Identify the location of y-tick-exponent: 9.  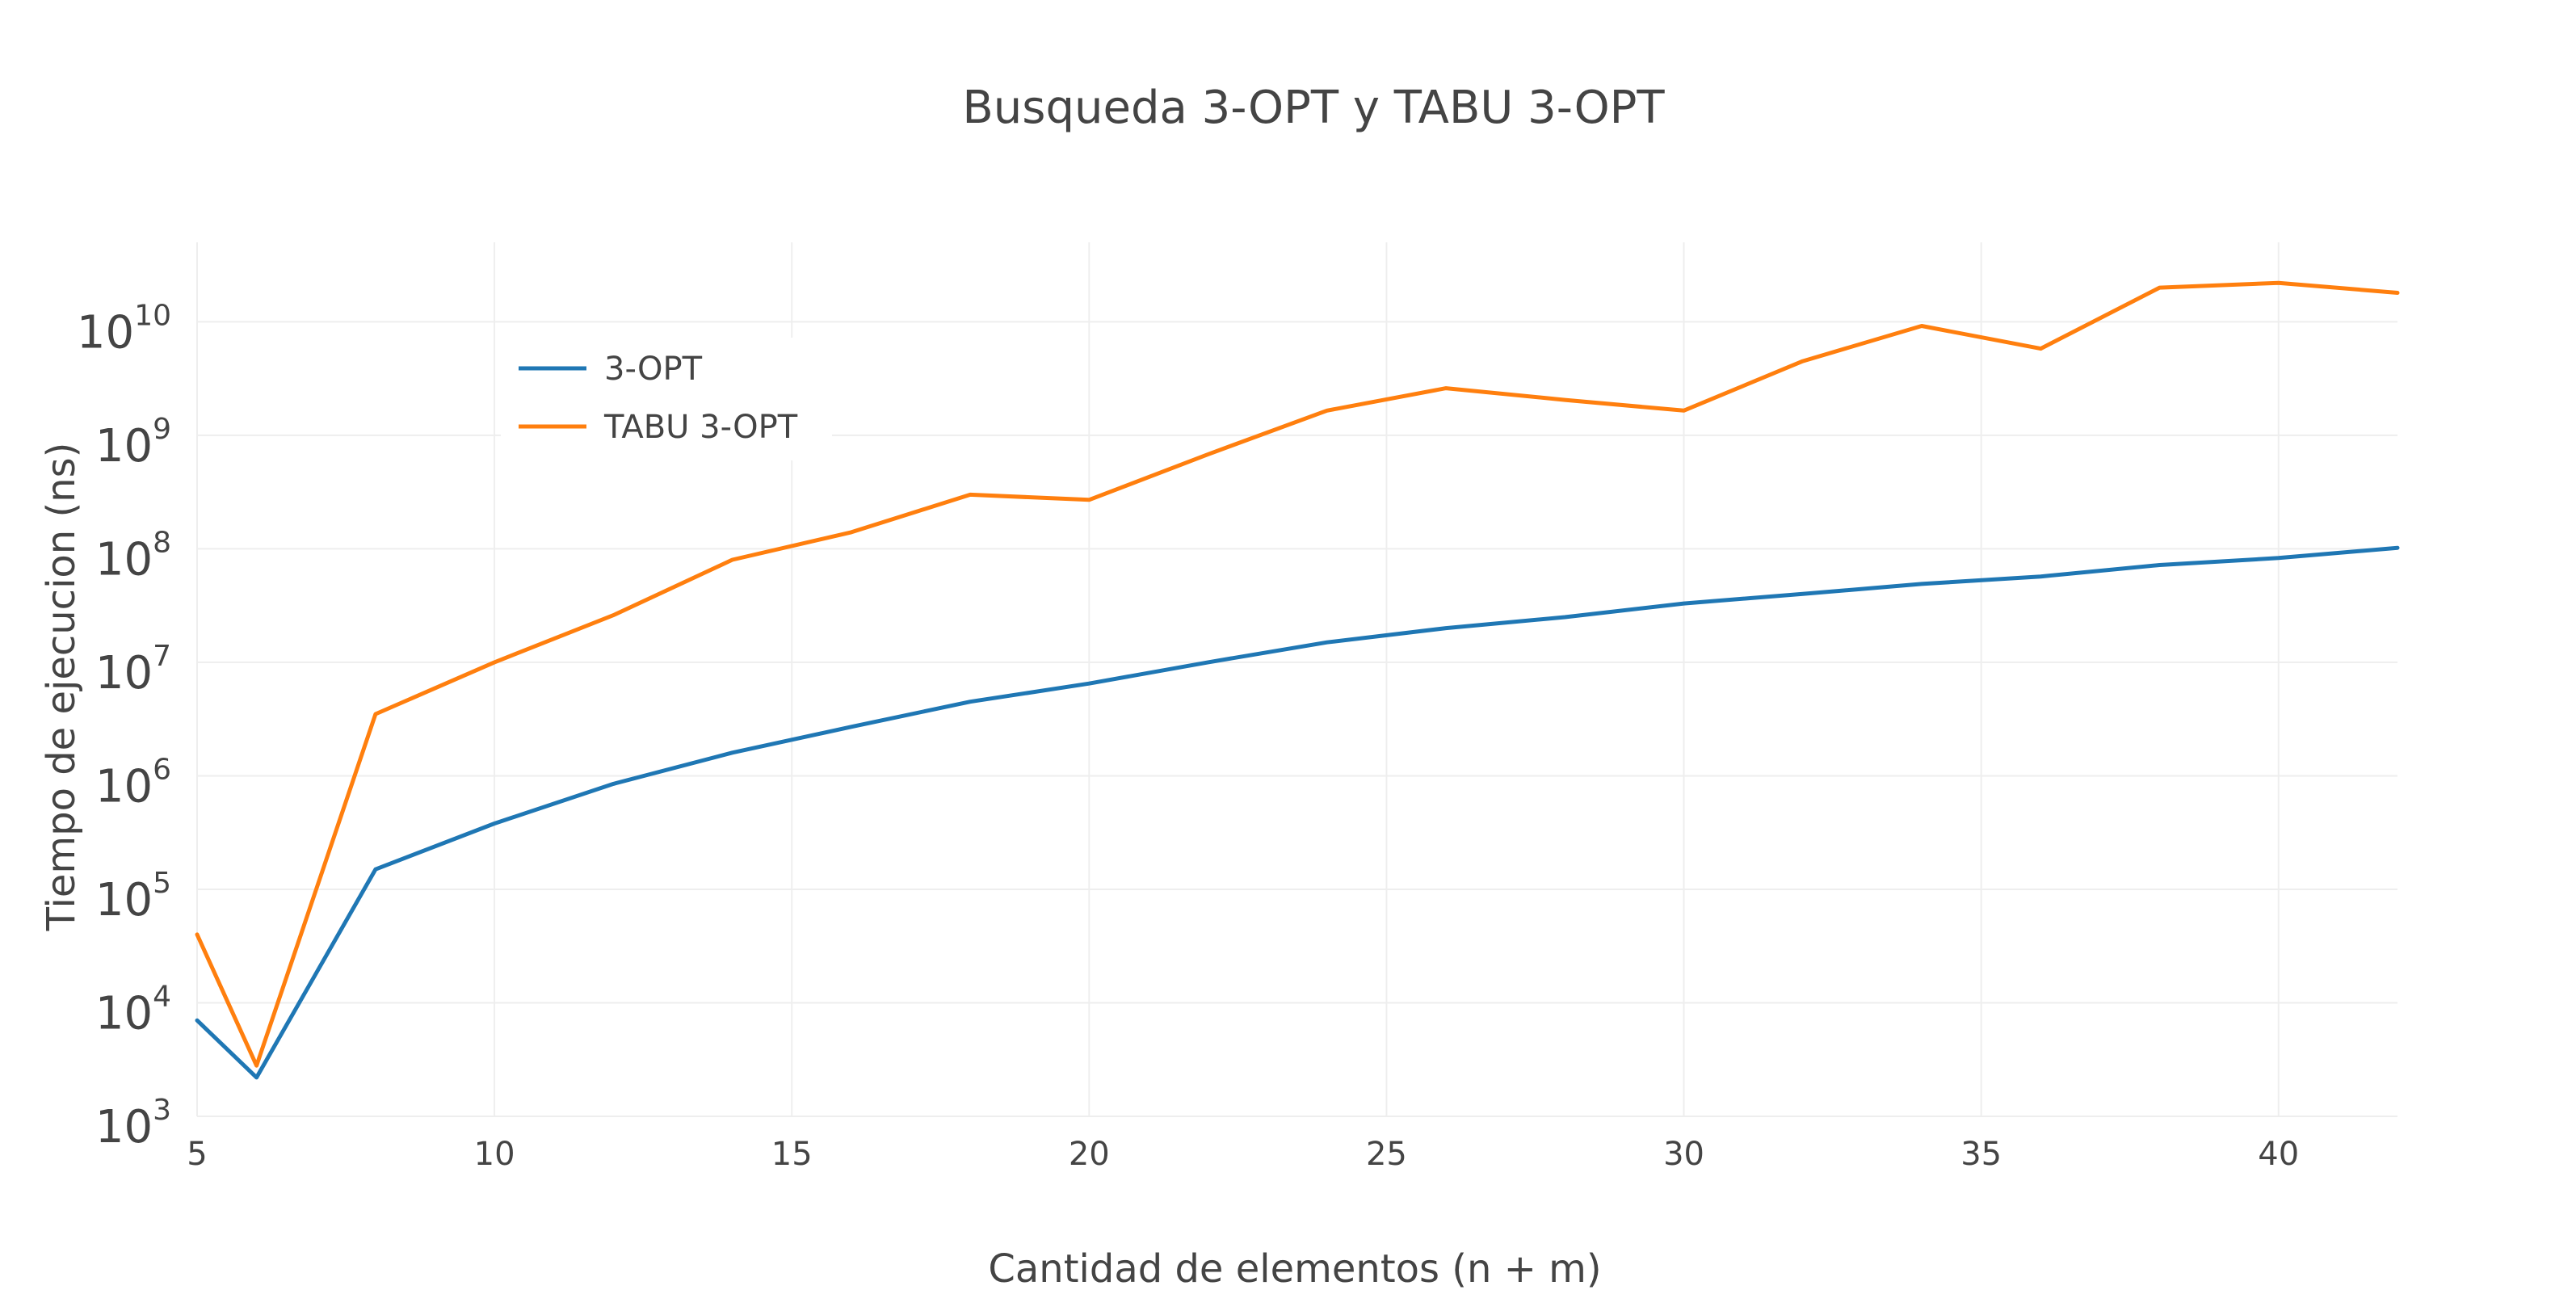
(162, 429).